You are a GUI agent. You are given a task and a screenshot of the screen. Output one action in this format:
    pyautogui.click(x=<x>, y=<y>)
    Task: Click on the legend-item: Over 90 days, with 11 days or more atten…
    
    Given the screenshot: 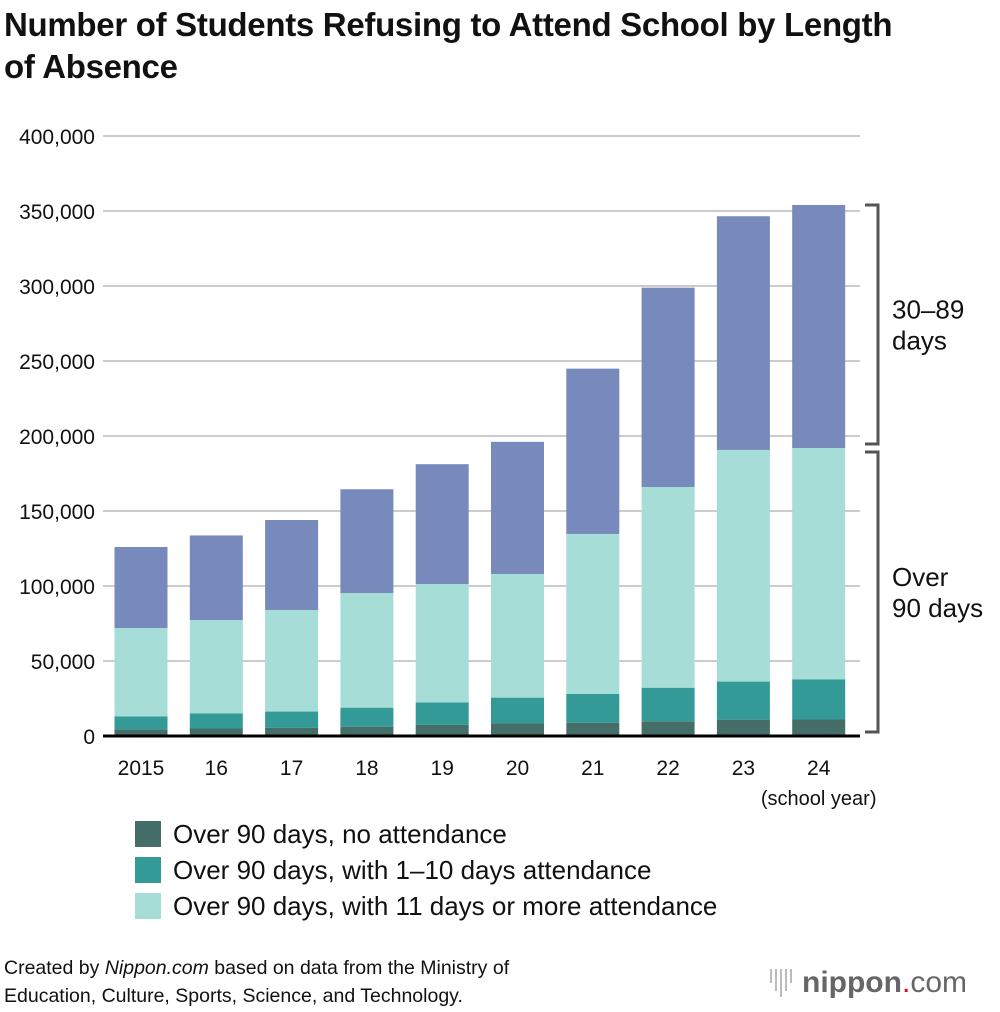 What is the action you would take?
    pyautogui.click(x=426, y=906)
    